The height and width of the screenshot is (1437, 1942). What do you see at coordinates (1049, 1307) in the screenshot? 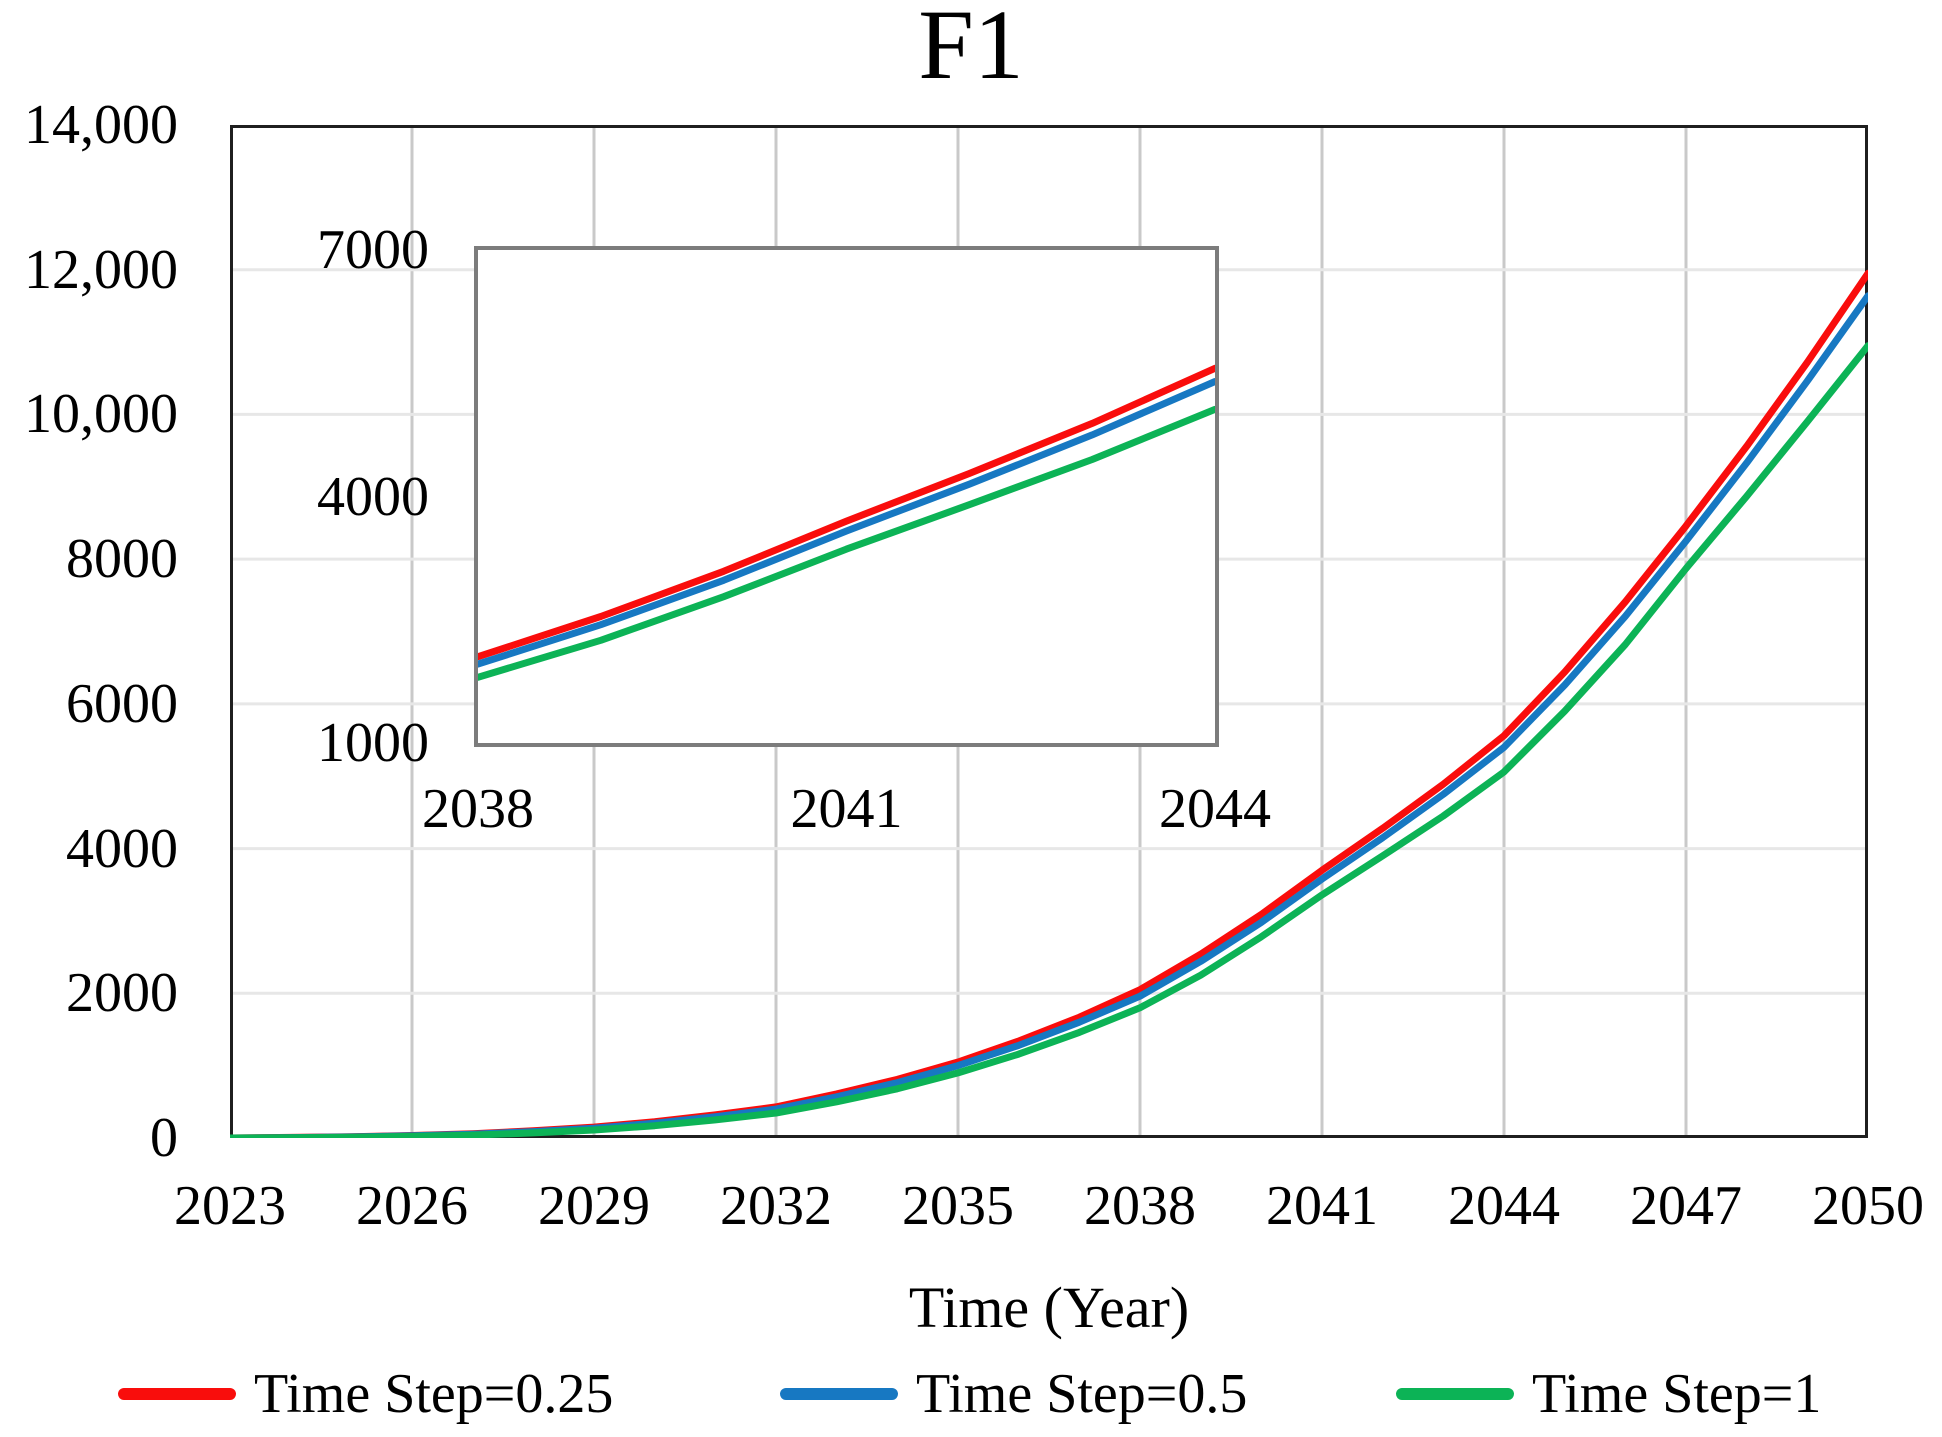
I see `x-axis-title: Time (Year)` at bounding box center [1049, 1307].